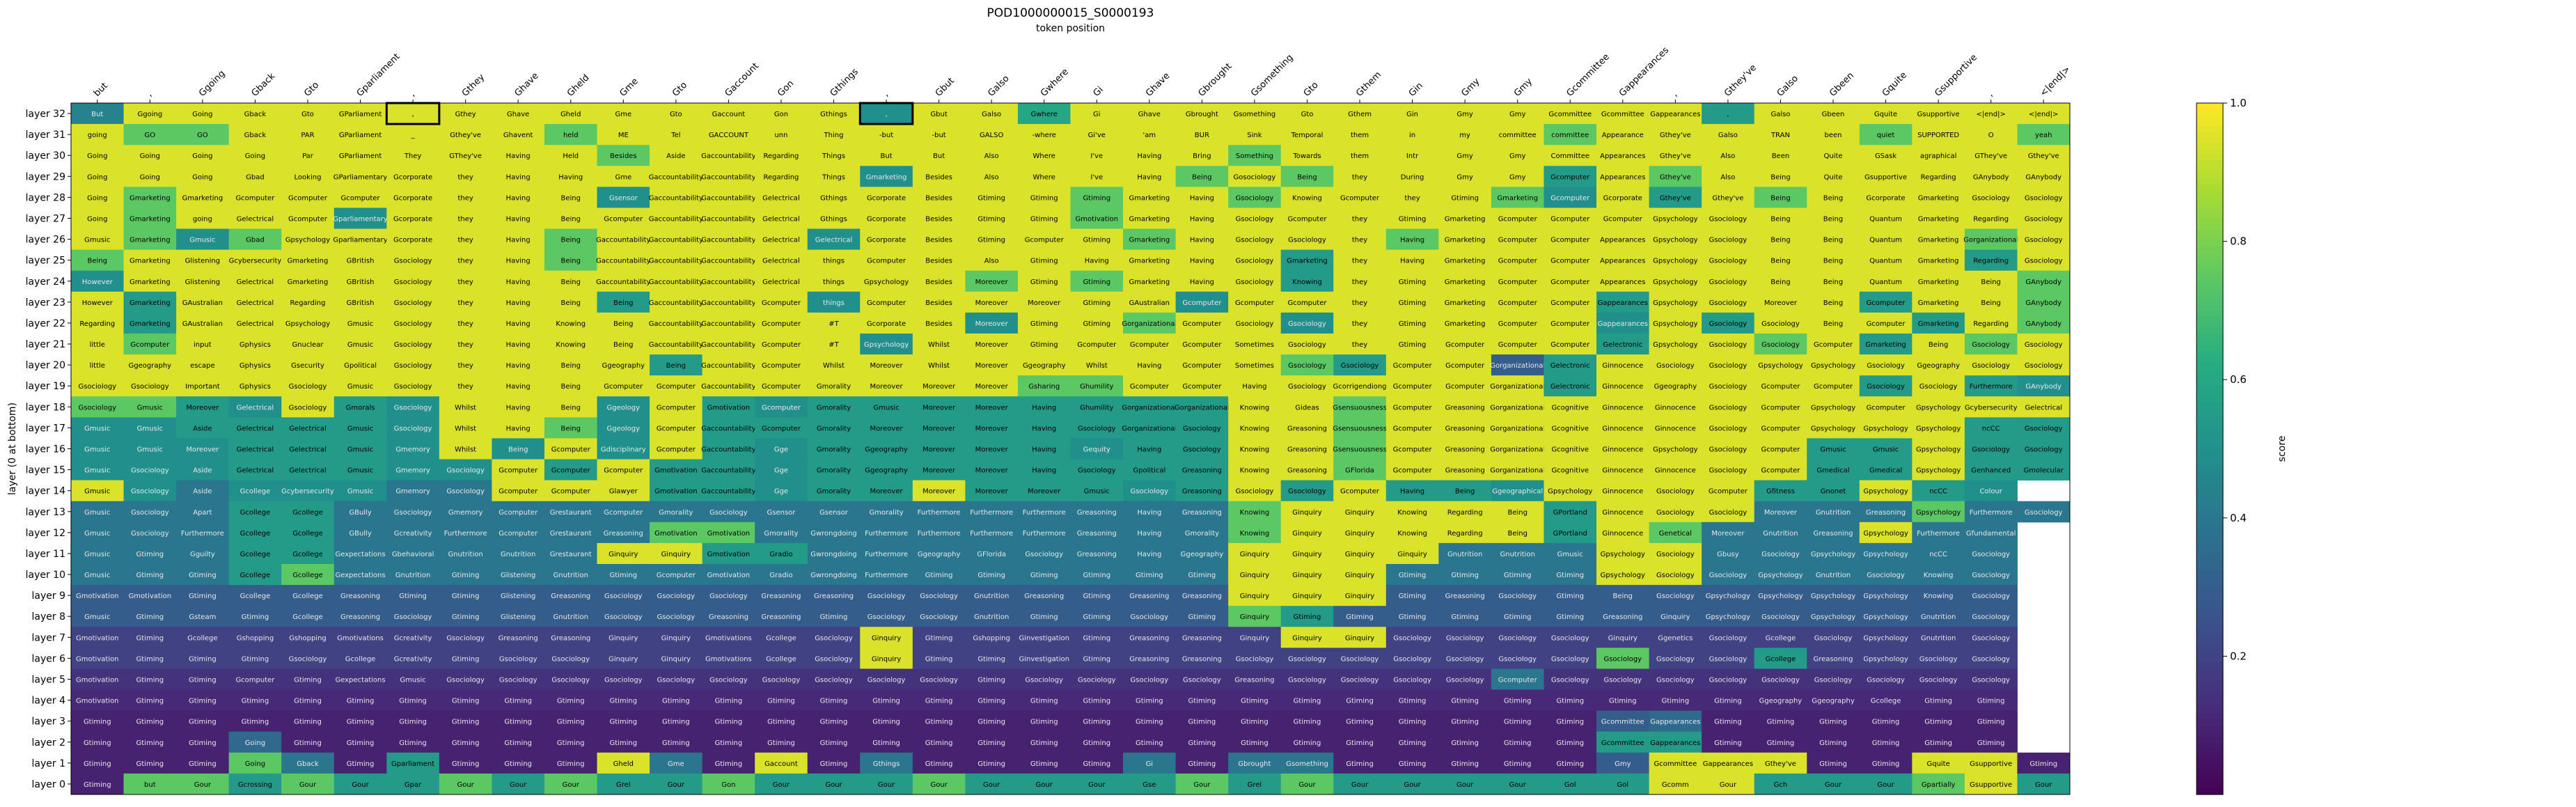 Image resolution: width=2576 pixels, height=807 pixels. I want to click on cell-label: Ghavent, so click(518, 135).